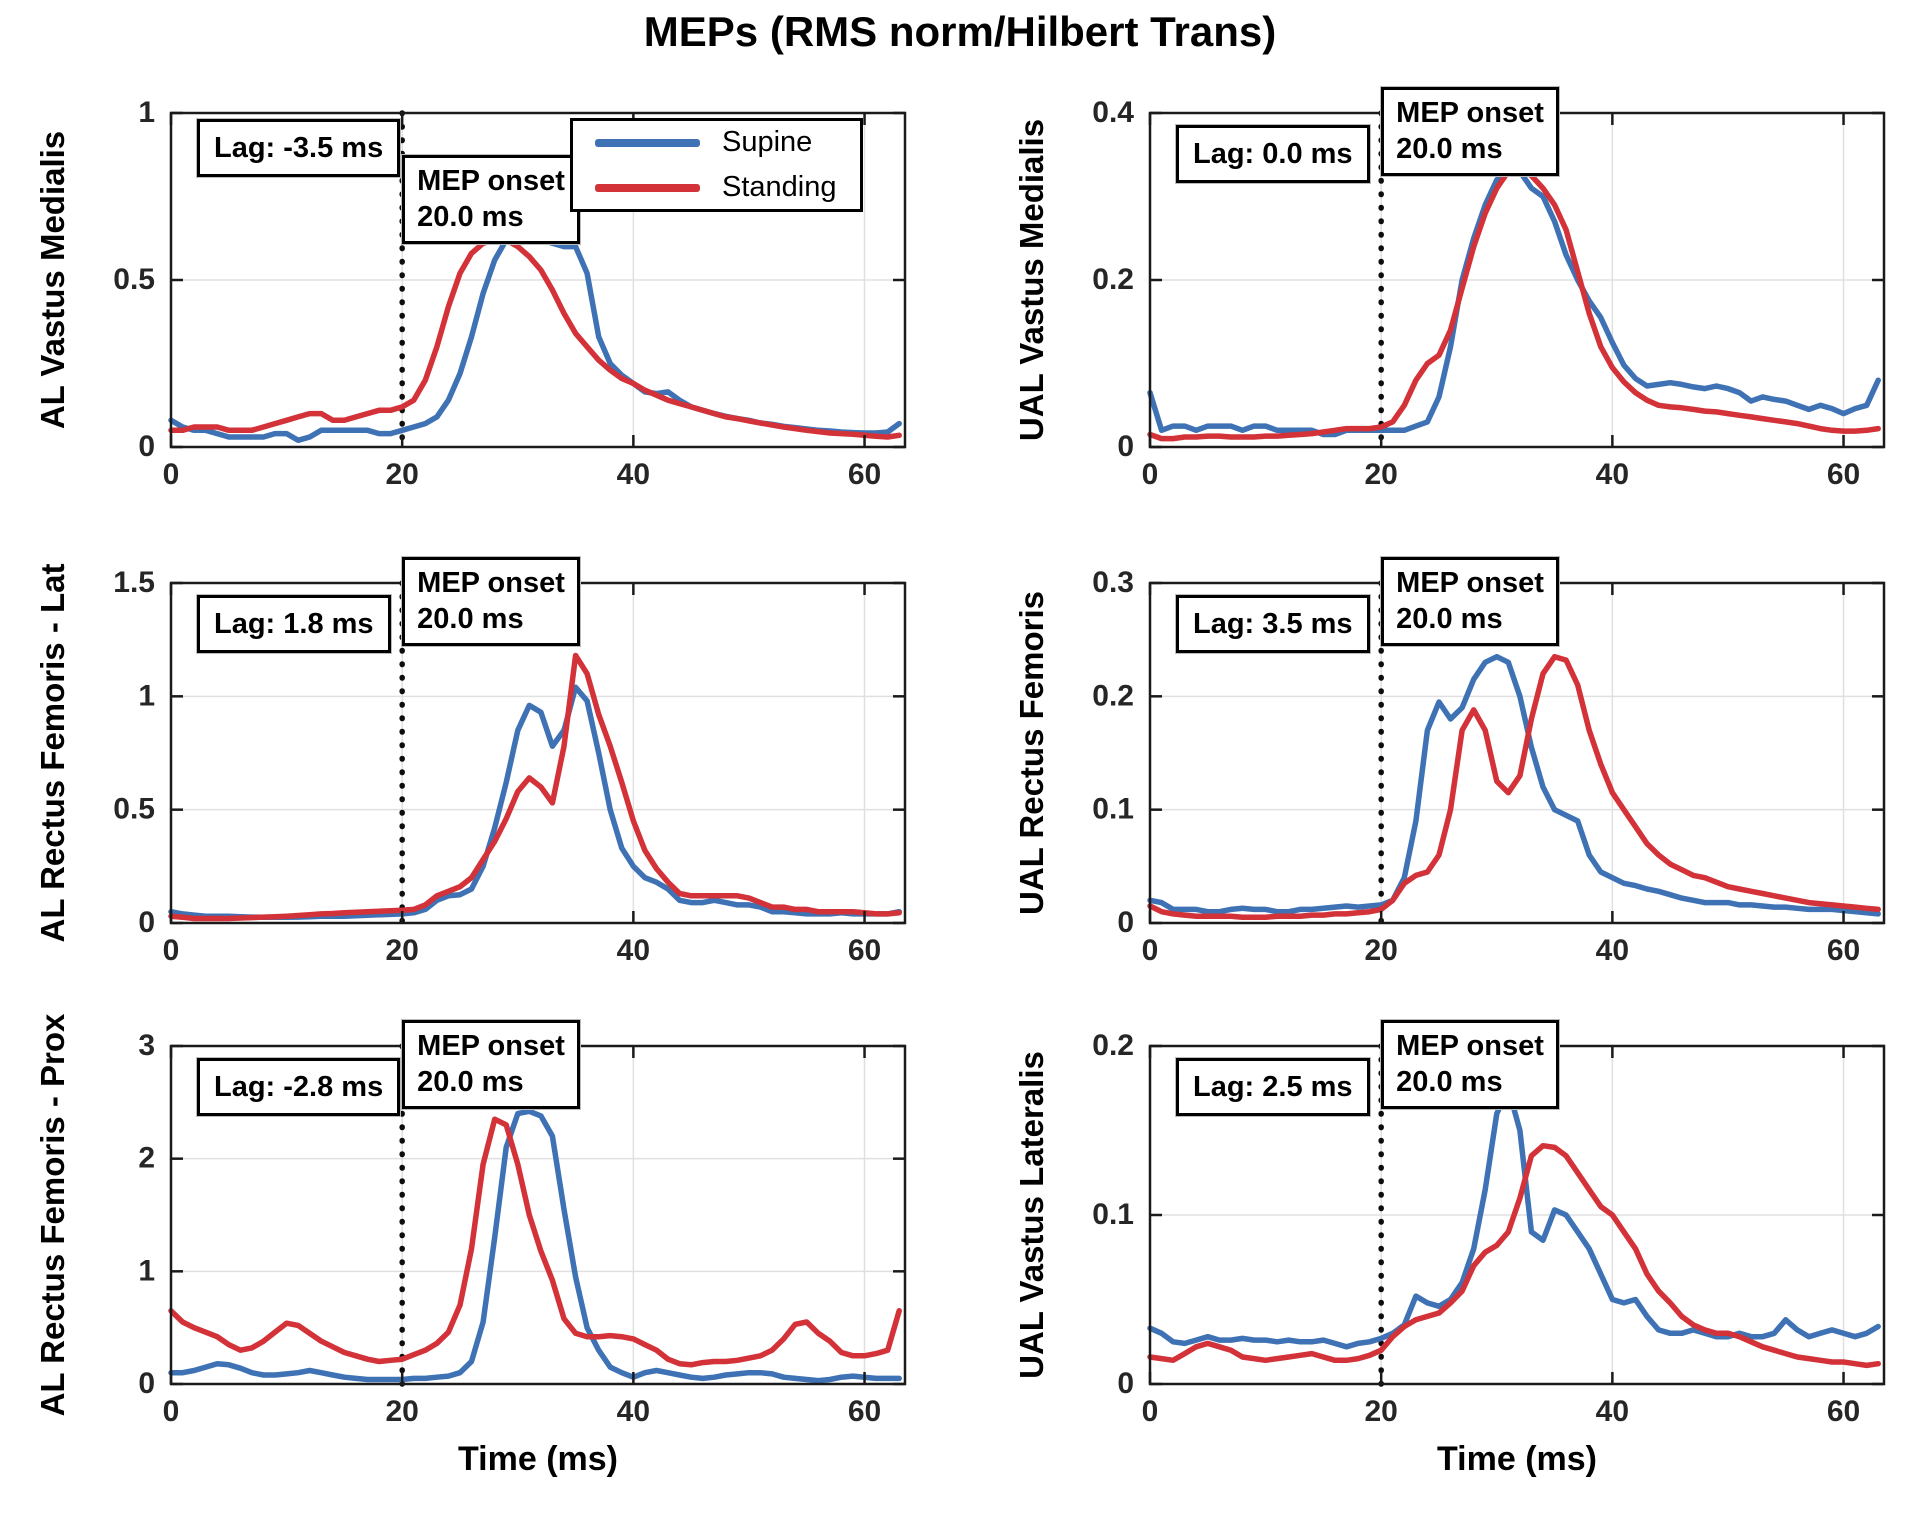 Image resolution: width=1920 pixels, height=1519 pixels. What do you see at coordinates (299, 1087) in the screenshot?
I see `lag-annotation: Lag: -2.8 ms` at bounding box center [299, 1087].